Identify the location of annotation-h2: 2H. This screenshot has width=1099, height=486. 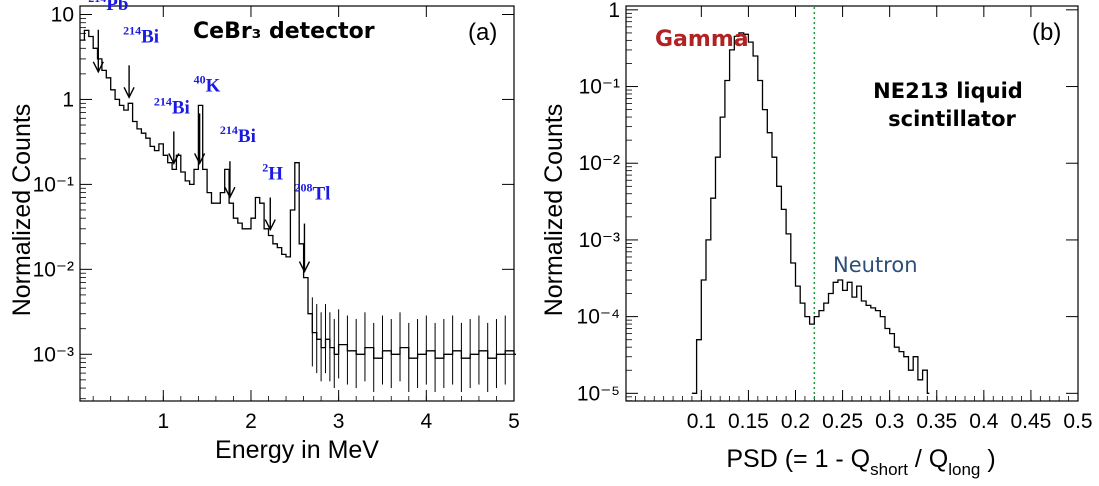
(272, 196).